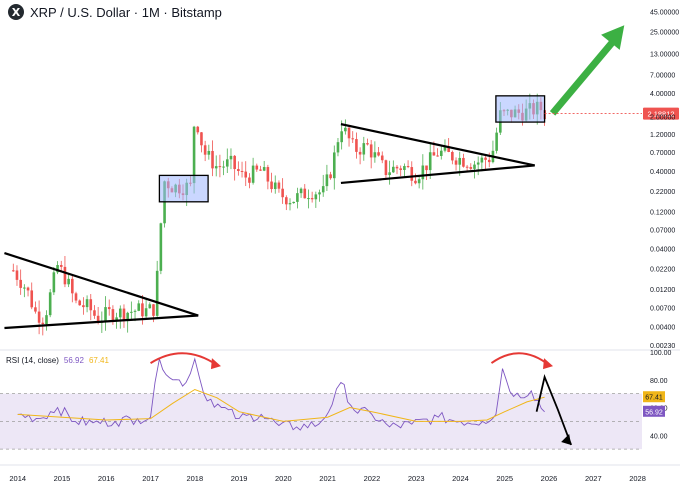 The width and height of the screenshot is (680, 487). What do you see at coordinates (662, 250) in the screenshot?
I see `price-tick-label: 0.04000` at bounding box center [662, 250].